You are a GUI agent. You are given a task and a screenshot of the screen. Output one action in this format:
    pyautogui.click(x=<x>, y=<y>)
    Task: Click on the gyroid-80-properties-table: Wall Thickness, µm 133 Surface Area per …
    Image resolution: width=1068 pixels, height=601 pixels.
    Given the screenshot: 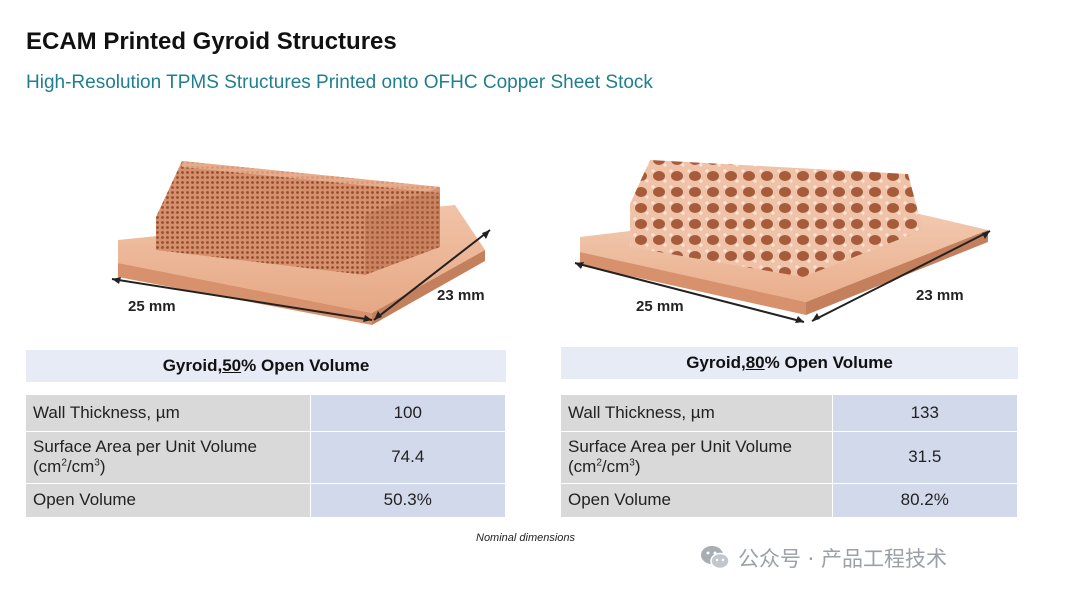 What is the action you would take?
    pyautogui.click(x=789, y=456)
    